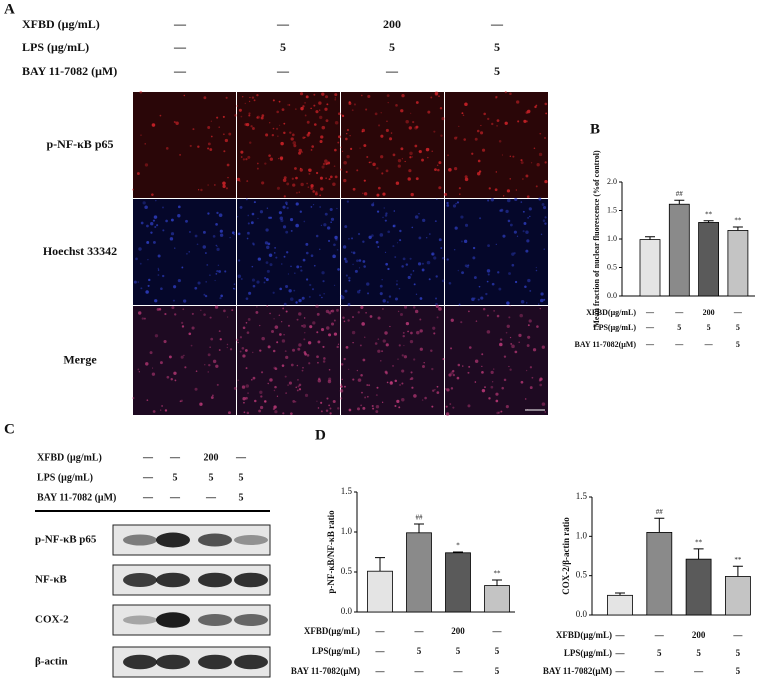  I want to click on micrograph, so click(288, 145).